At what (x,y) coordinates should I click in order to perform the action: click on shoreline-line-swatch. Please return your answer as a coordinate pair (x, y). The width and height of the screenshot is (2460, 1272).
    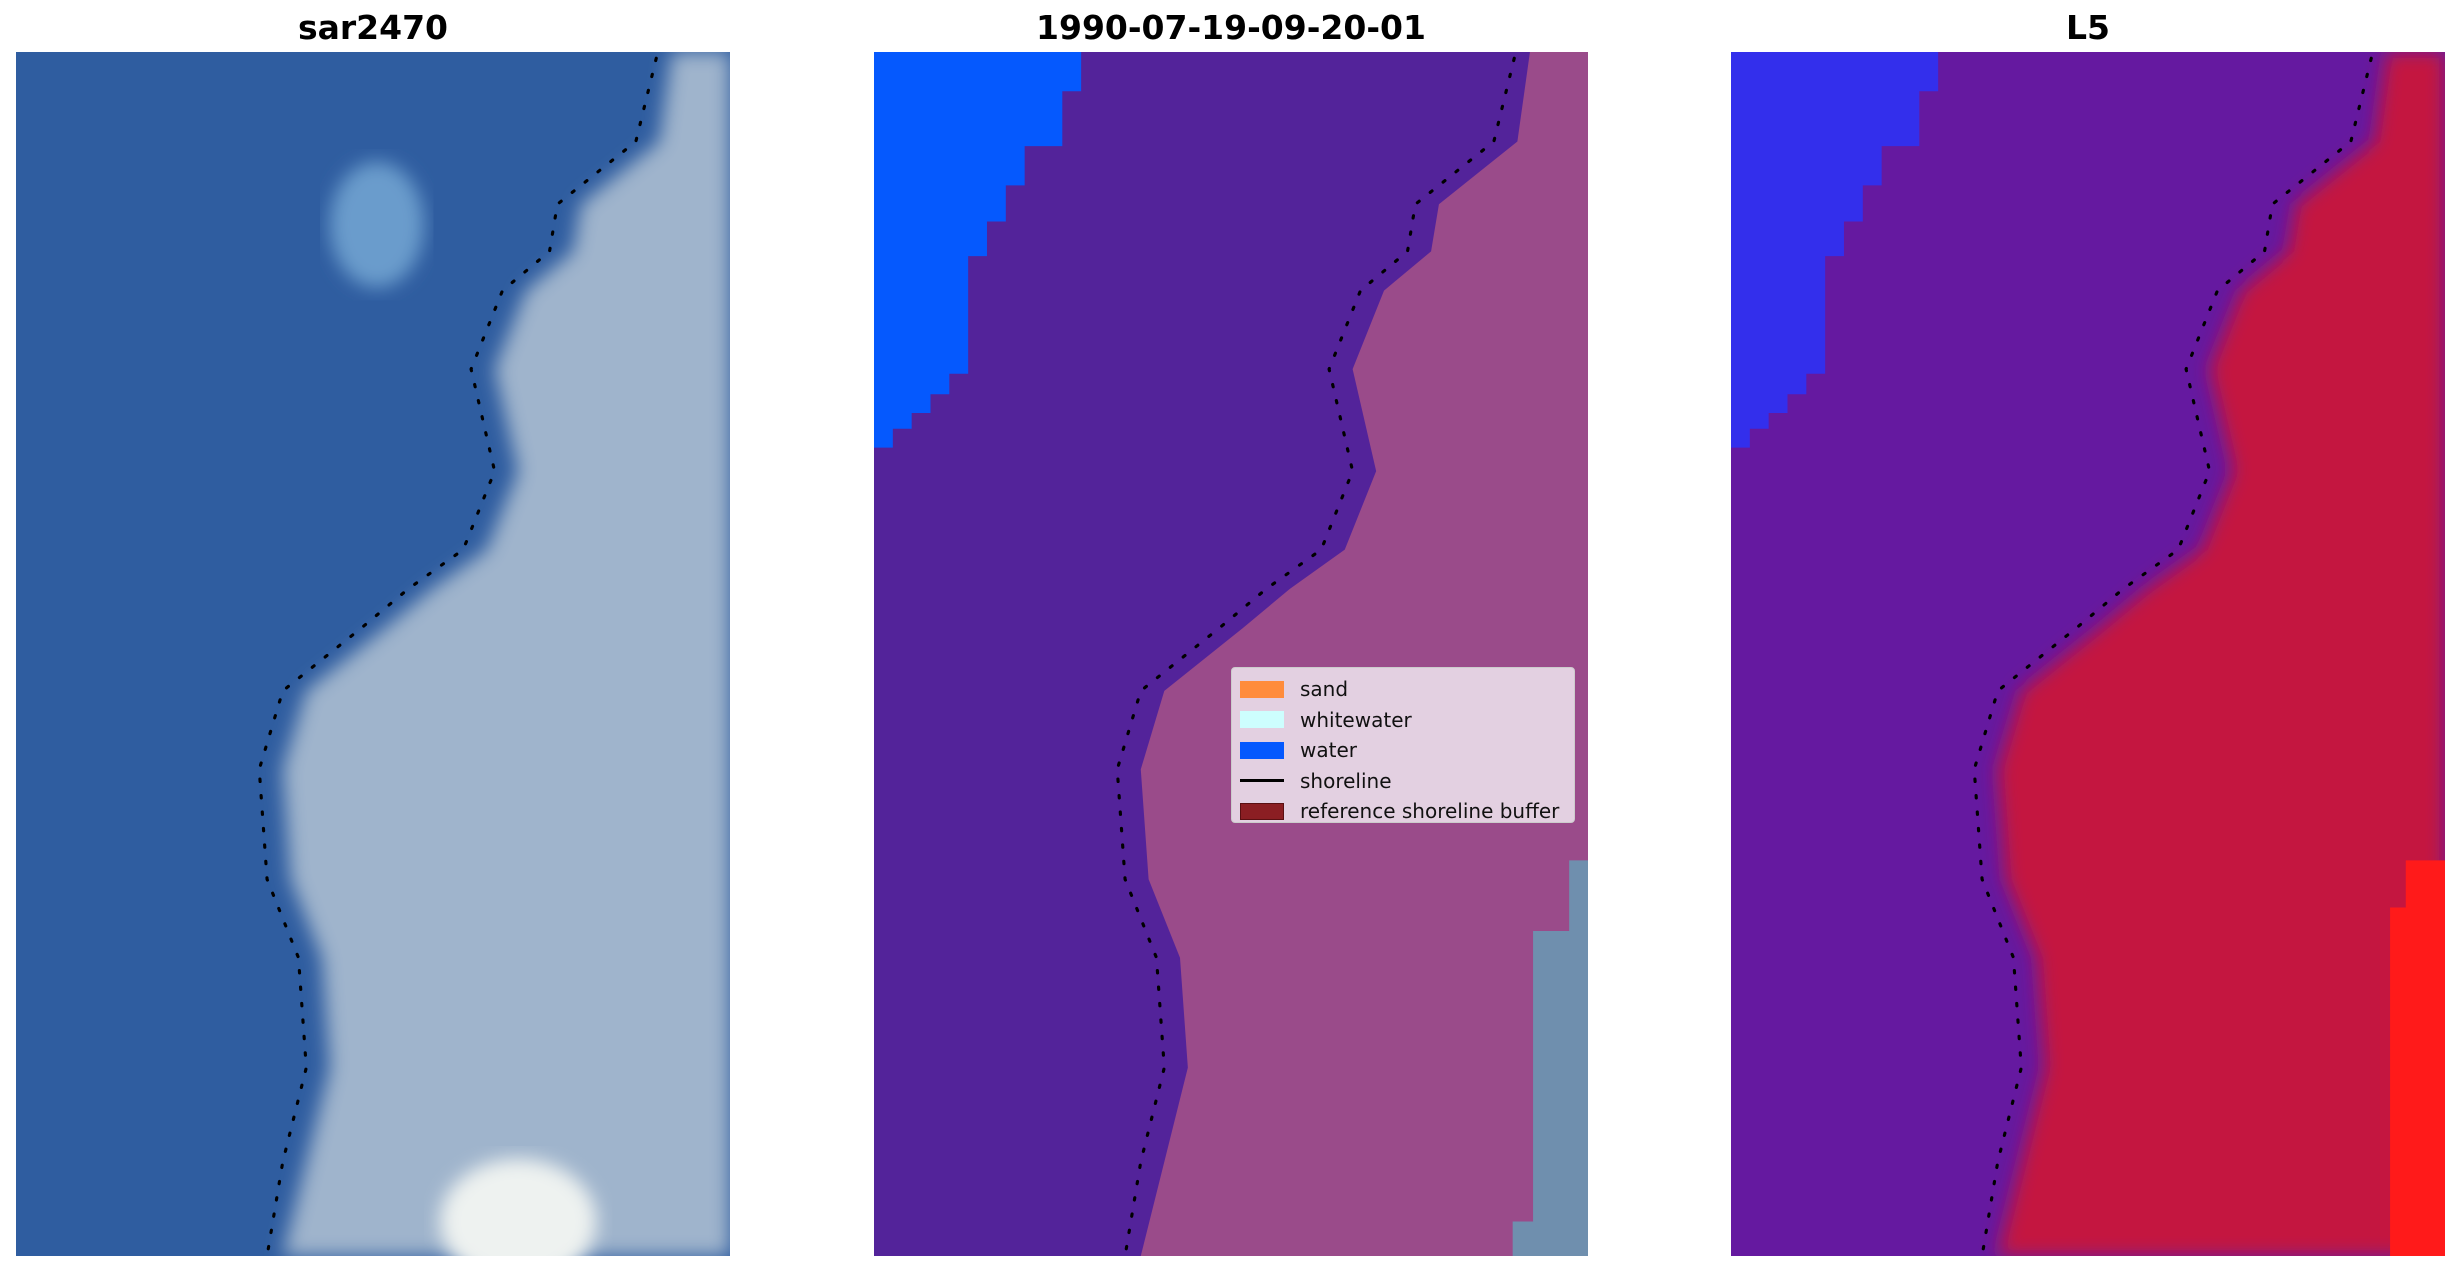
    Looking at the image, I should click on (1262, 781).